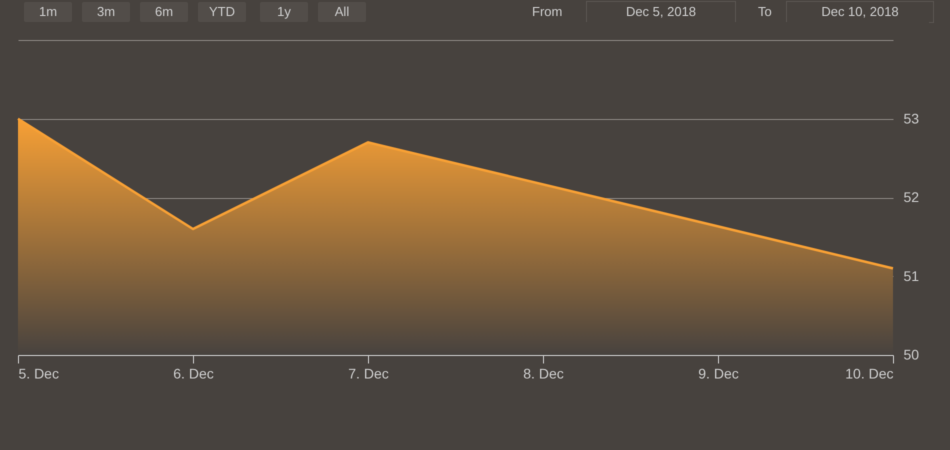  I want to click on range-button: 1y, so click(284, 12).